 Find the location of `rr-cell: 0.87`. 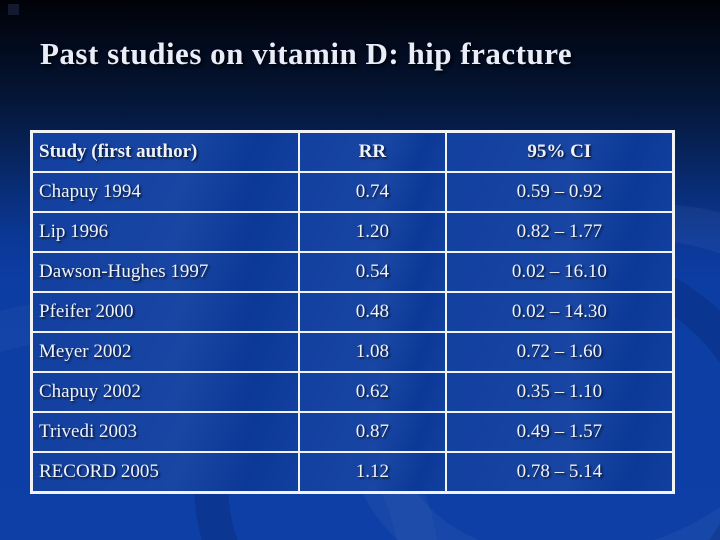

rr-cell: 0.87 is located at coordinates (372, 432).